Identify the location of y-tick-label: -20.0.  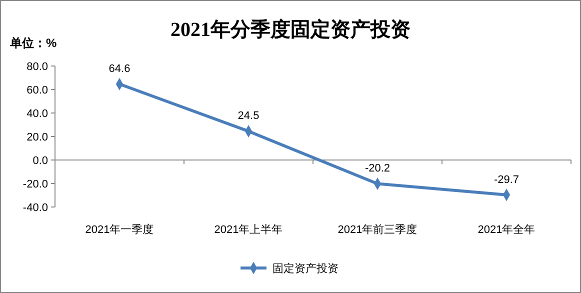
(35, 184).